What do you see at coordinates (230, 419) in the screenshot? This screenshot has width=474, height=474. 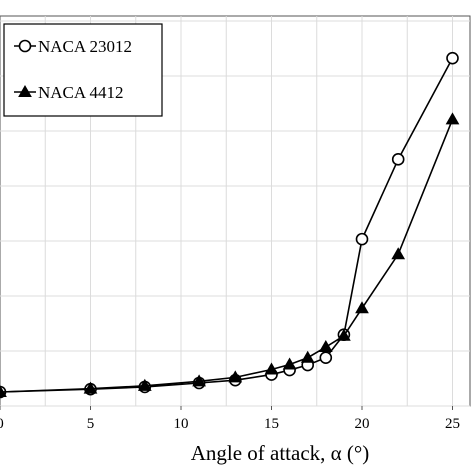 I see `x-axis-ticks: 0 5 10 15 20 25` at bounding box center [230, 419].